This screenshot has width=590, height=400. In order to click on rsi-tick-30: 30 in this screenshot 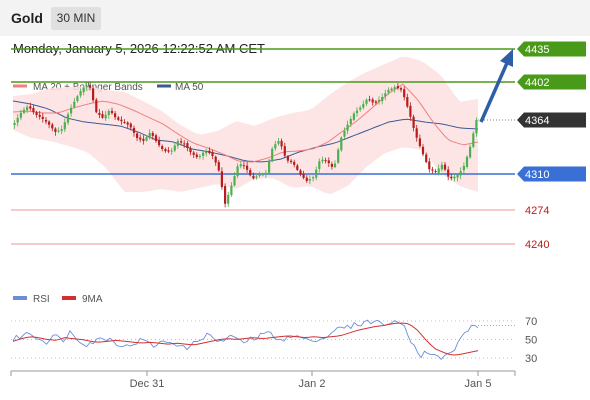, I will do `click(531, 359)`.